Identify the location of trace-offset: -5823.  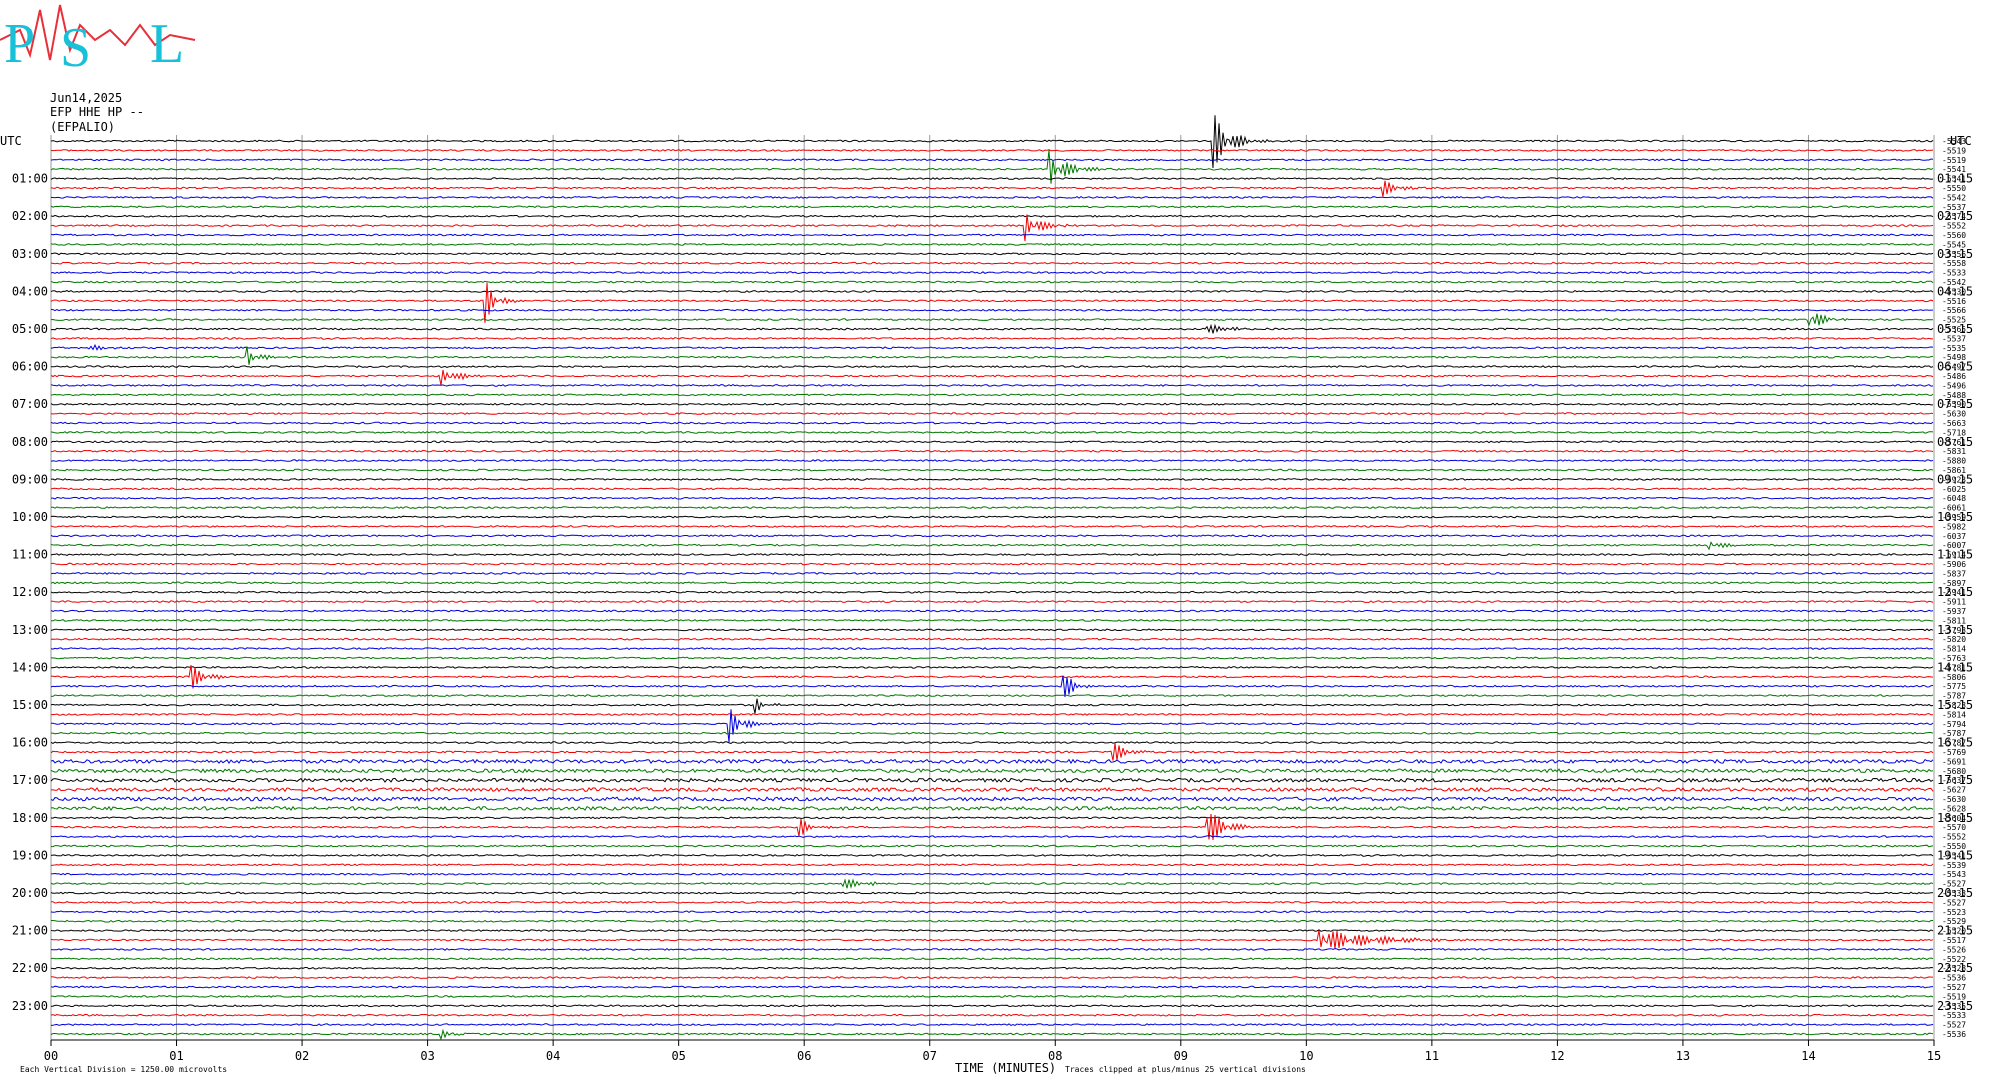
(1954, 705).